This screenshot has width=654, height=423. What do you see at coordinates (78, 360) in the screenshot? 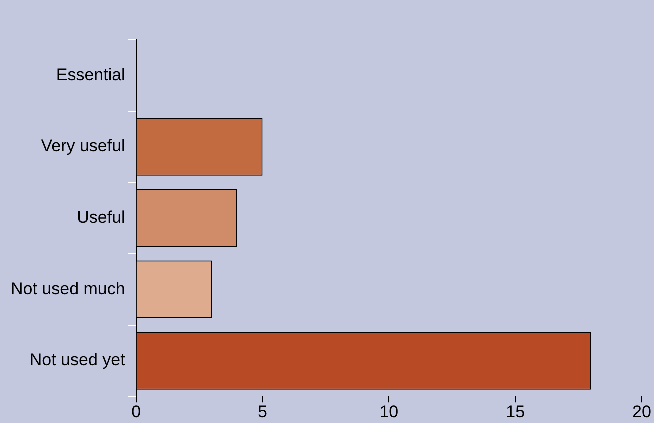
I see `y-tick-label: Not used yet` at bounding box center [78, 360].